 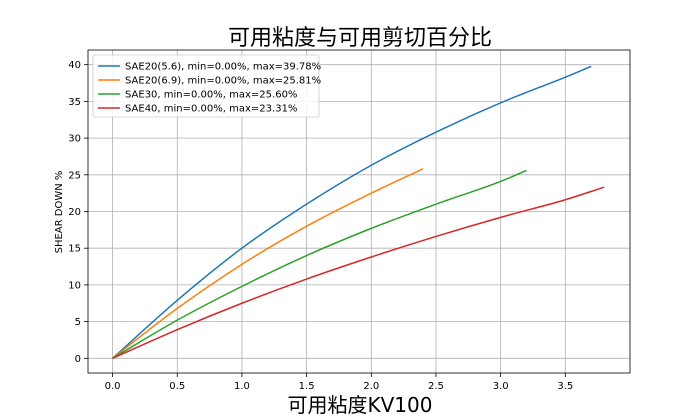 What do you see at coordinates (78, 322) in the screenshot?
I see `y-tick-label: 5` at bounding box center [78, 322].